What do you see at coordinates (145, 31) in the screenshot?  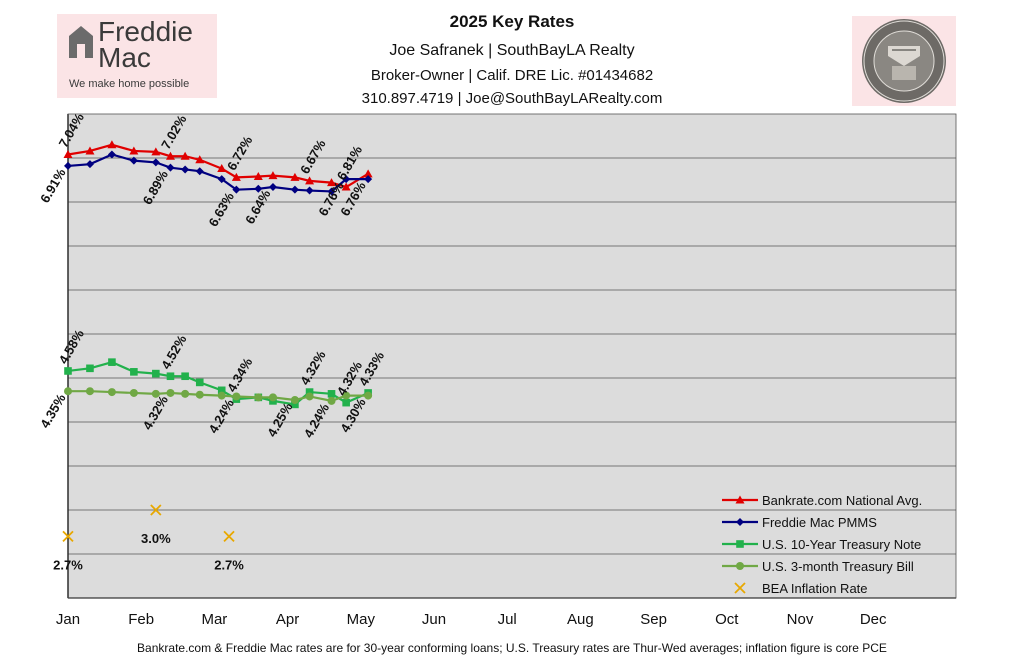 I see `logo-brand-line1: Freddie` at bounding box center [145, 31].